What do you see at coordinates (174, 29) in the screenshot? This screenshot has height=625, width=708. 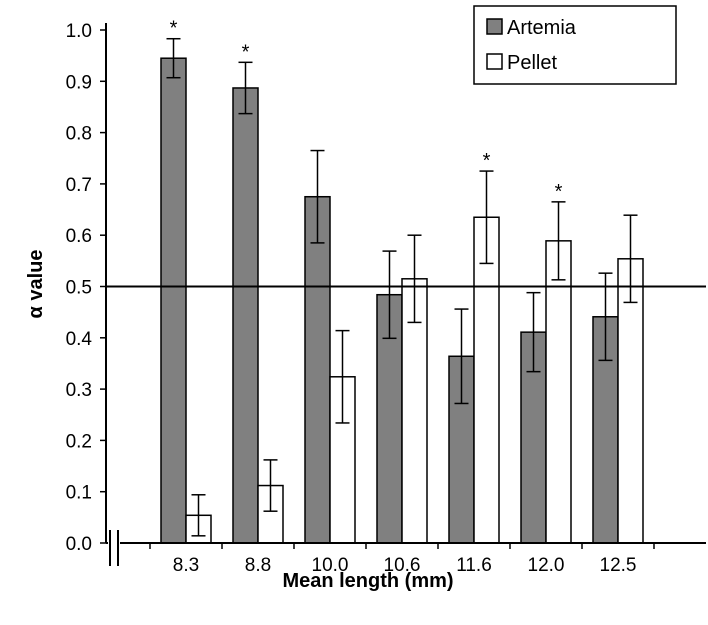 I see `significance-star-artemia-8.3: *` at bounding box center [174, 29].